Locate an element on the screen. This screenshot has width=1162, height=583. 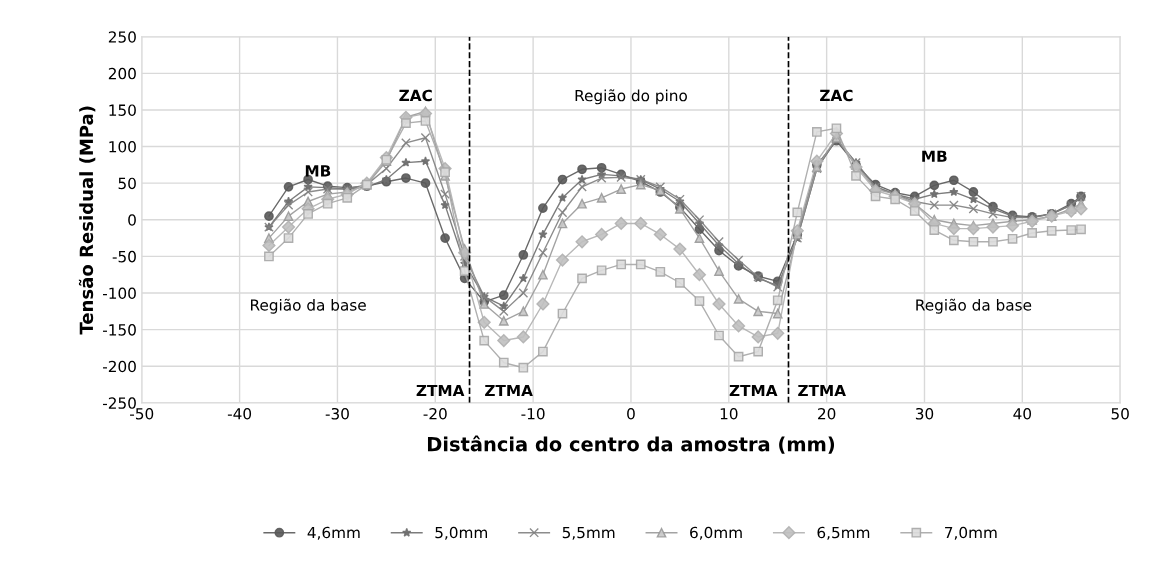
y-tick-label: -100 is located at coordinates (119, 293).